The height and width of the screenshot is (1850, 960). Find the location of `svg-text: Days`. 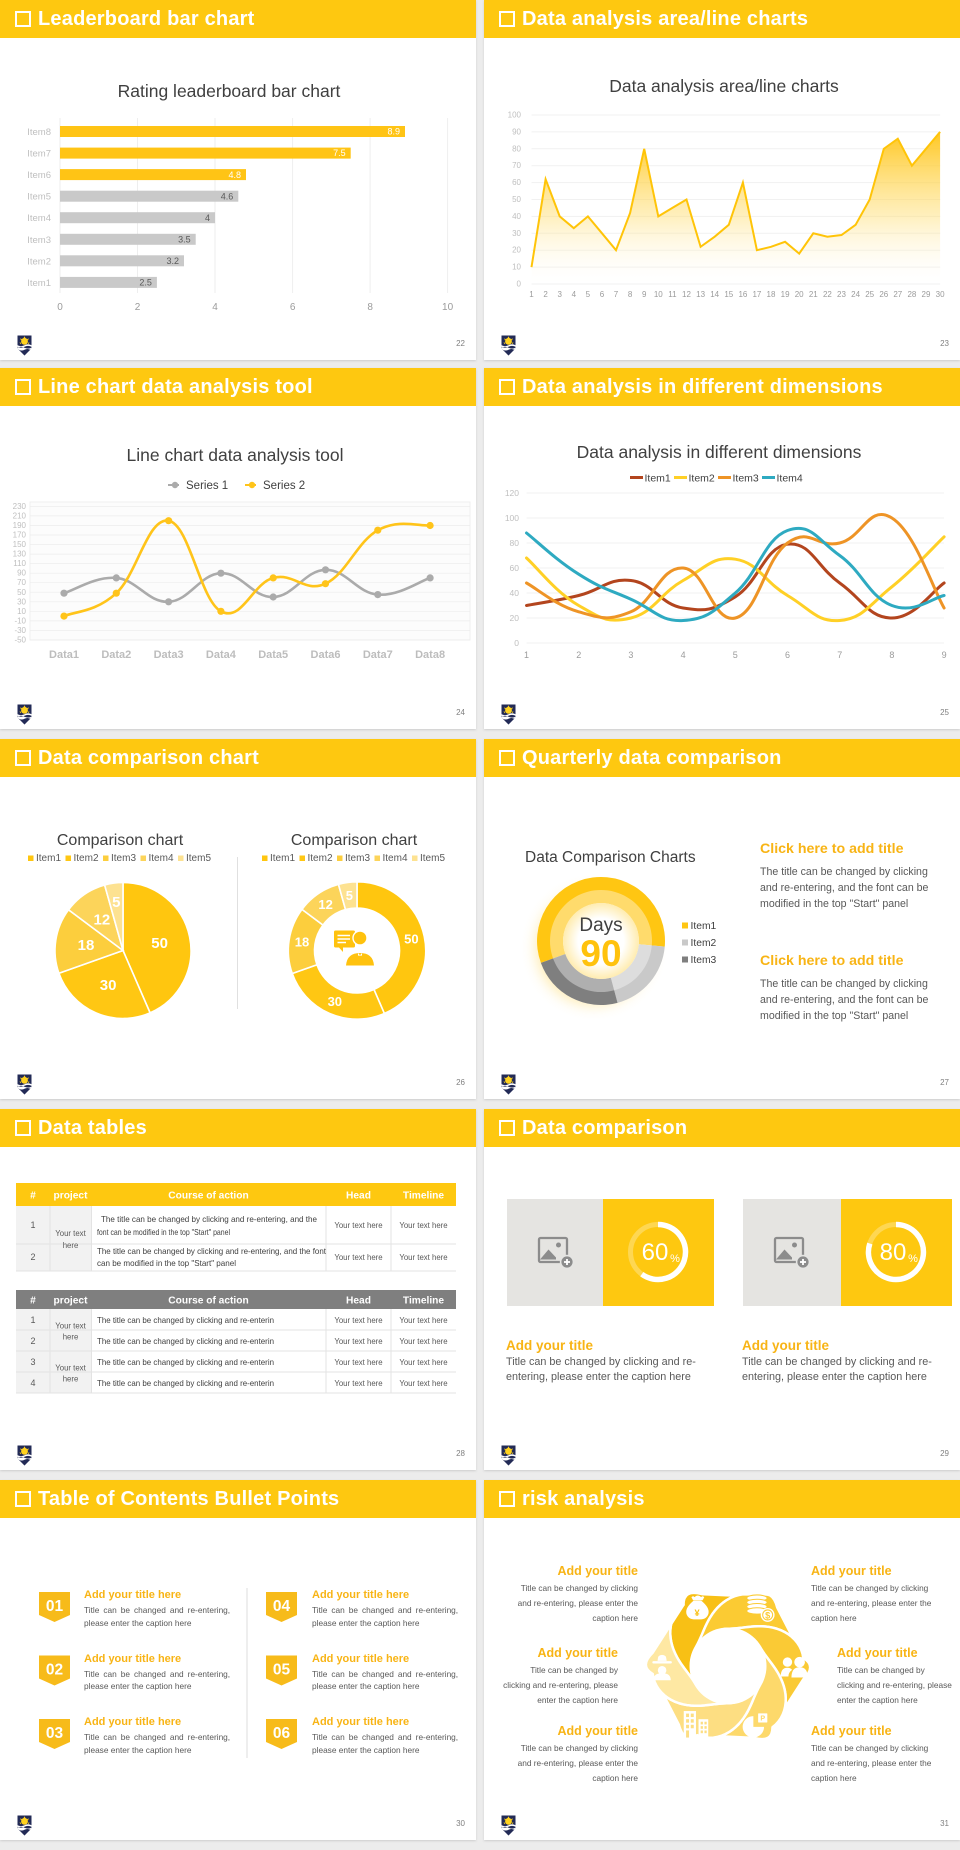

svg-text: Days is located at coordinates (600, 925).